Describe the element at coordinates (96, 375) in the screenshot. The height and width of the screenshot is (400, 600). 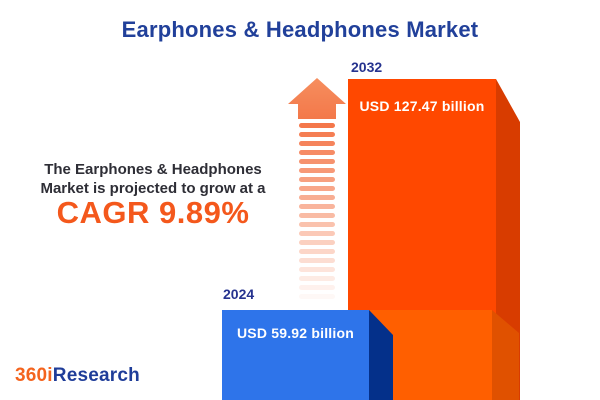
I see `brand-logo-part2: Research` at that location.